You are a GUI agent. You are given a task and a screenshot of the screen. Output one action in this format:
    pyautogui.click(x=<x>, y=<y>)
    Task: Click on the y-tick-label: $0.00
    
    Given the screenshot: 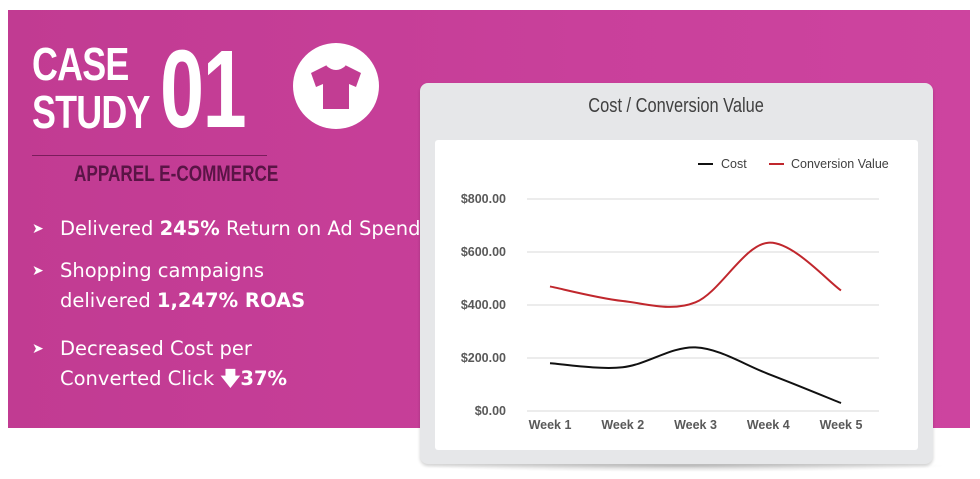 What is the action you would take?
    pyautogui.click(x=490, y=411)
    